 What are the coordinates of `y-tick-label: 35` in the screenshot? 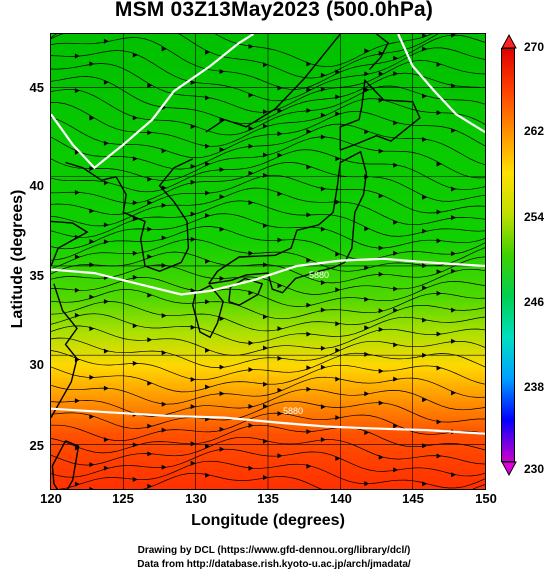 It's located at (36, 275).